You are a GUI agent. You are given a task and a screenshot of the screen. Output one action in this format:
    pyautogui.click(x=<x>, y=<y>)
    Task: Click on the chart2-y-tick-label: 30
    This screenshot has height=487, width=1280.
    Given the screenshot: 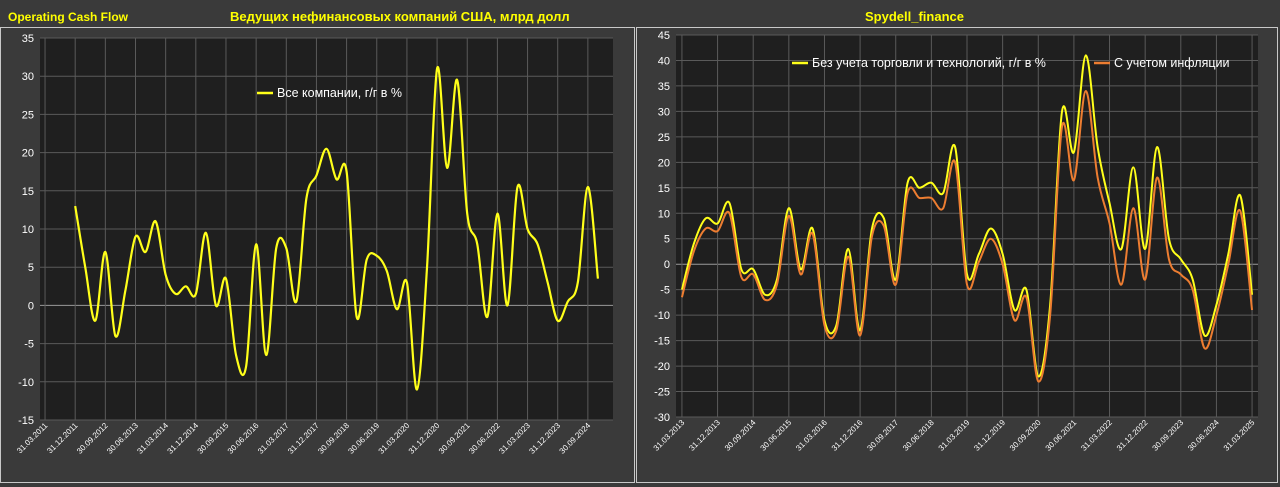 What is the action you would take?
    pyautogui.click(x=664, y=112)
    